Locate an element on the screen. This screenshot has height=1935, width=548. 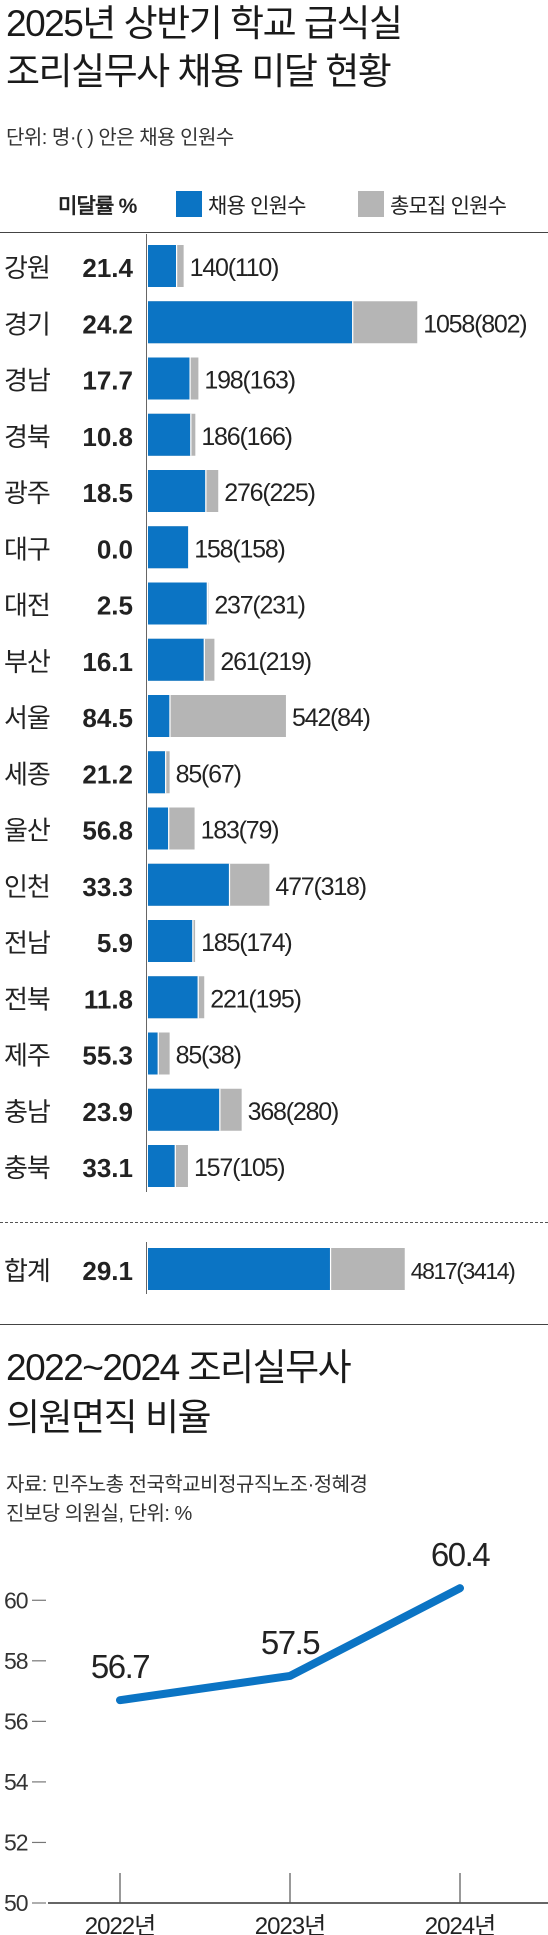
region-label-8: 서울 is located at coordinates (27, 718).